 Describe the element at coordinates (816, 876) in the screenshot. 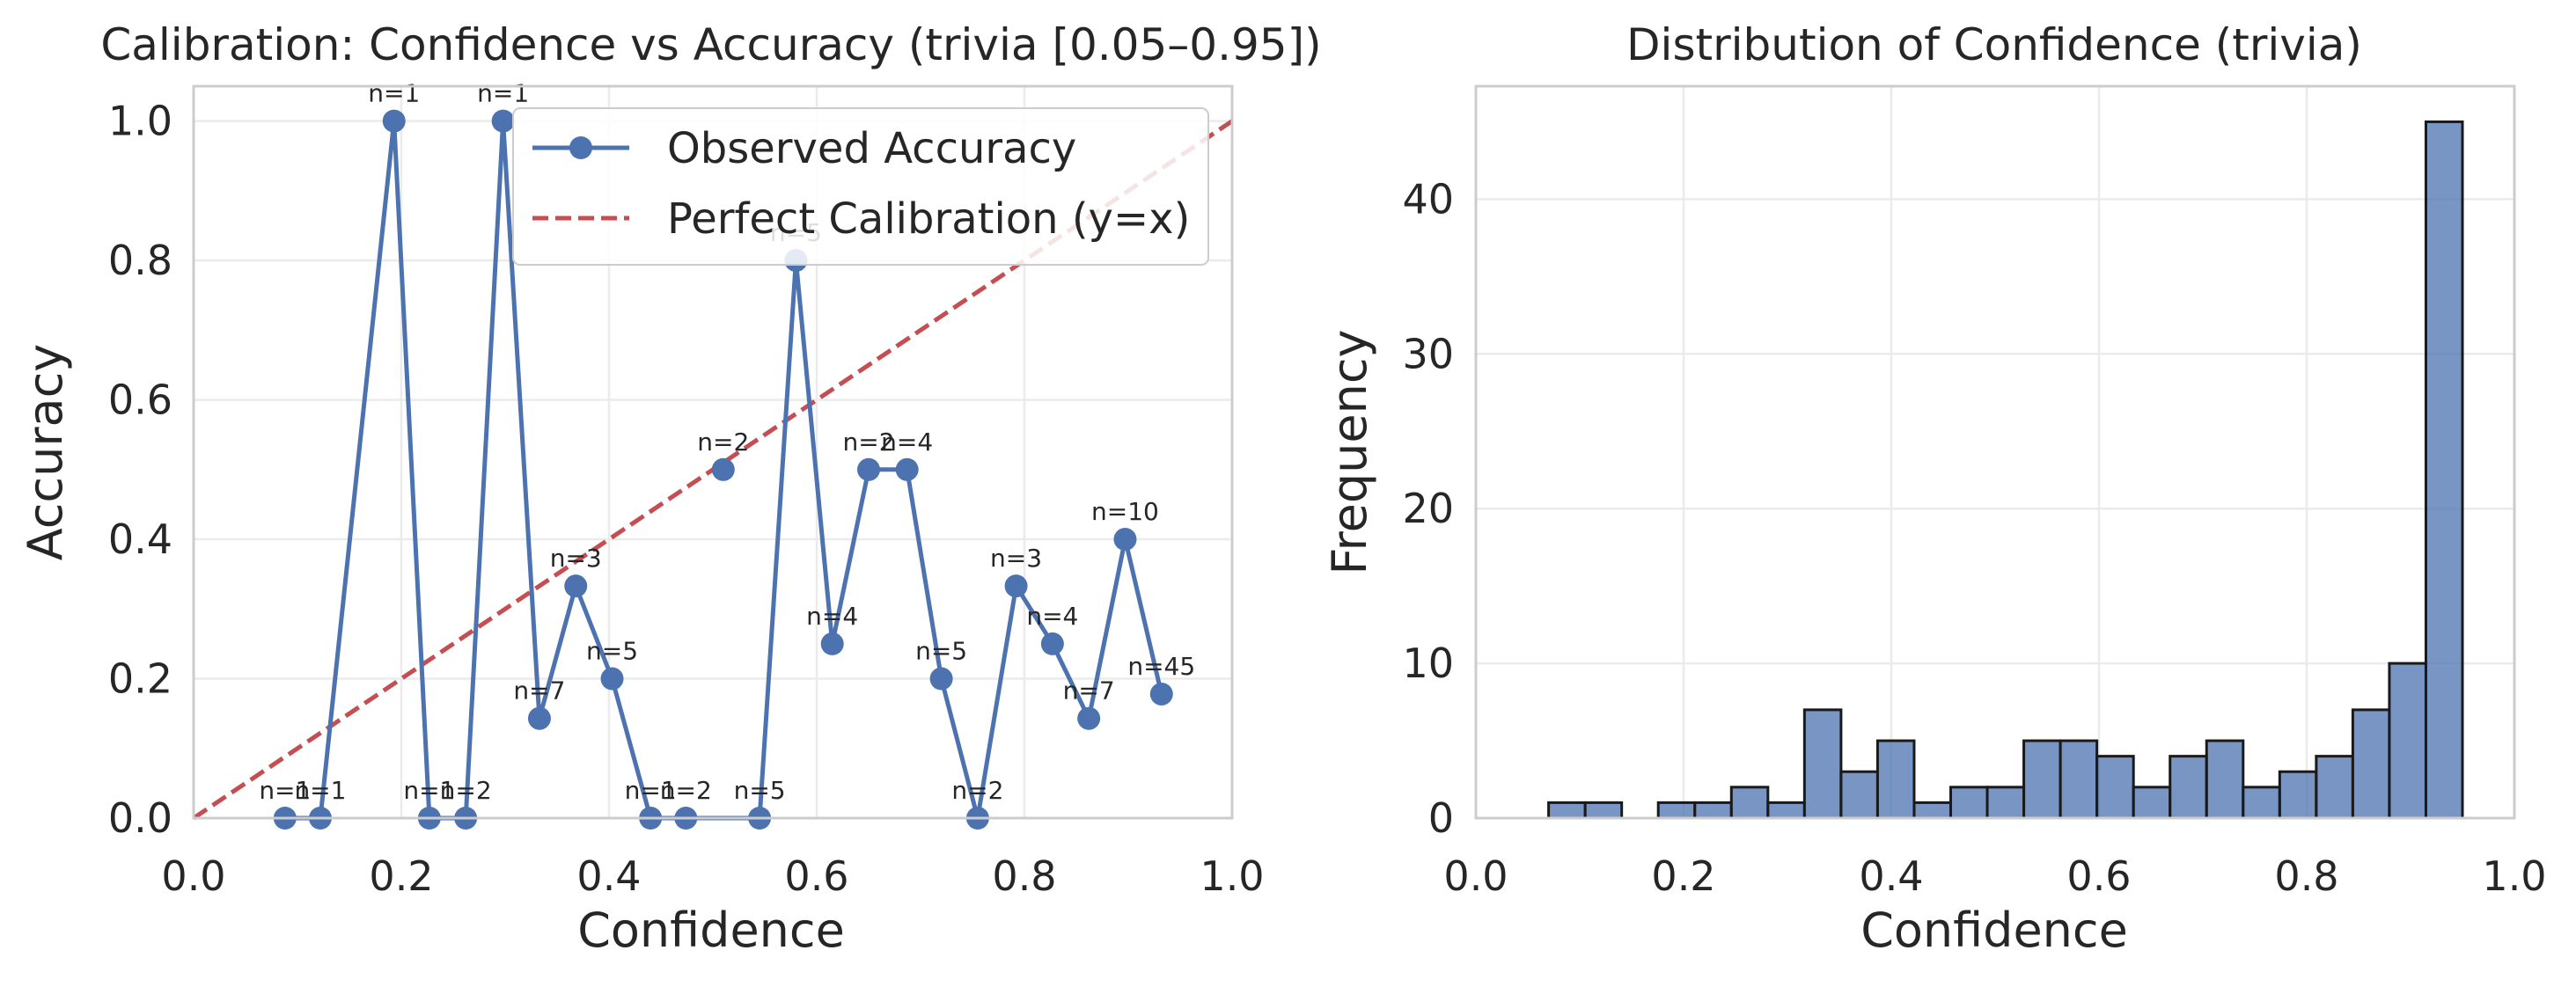

I see `calibration-x-tick-label: 0.6` at that location.